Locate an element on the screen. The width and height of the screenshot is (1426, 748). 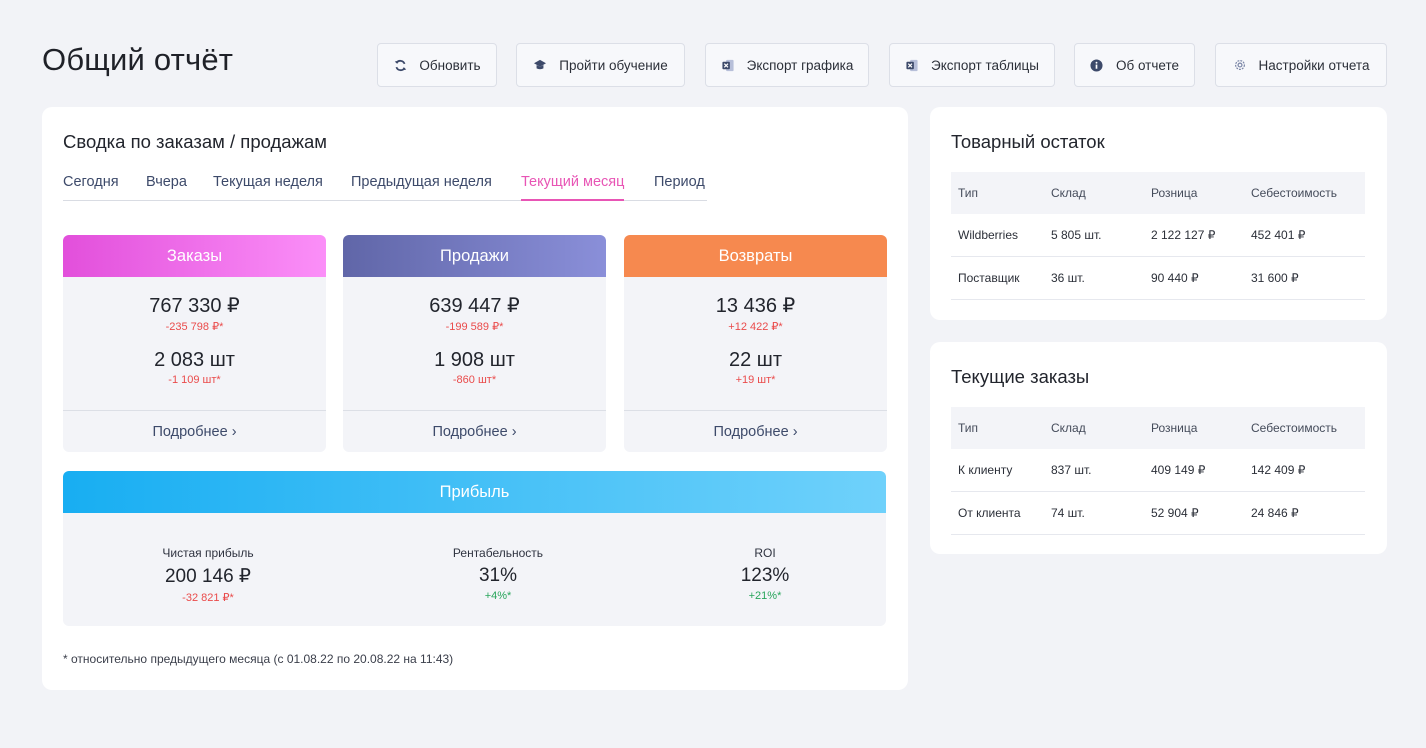
refresh-icon is located at coordinates (400, 65).